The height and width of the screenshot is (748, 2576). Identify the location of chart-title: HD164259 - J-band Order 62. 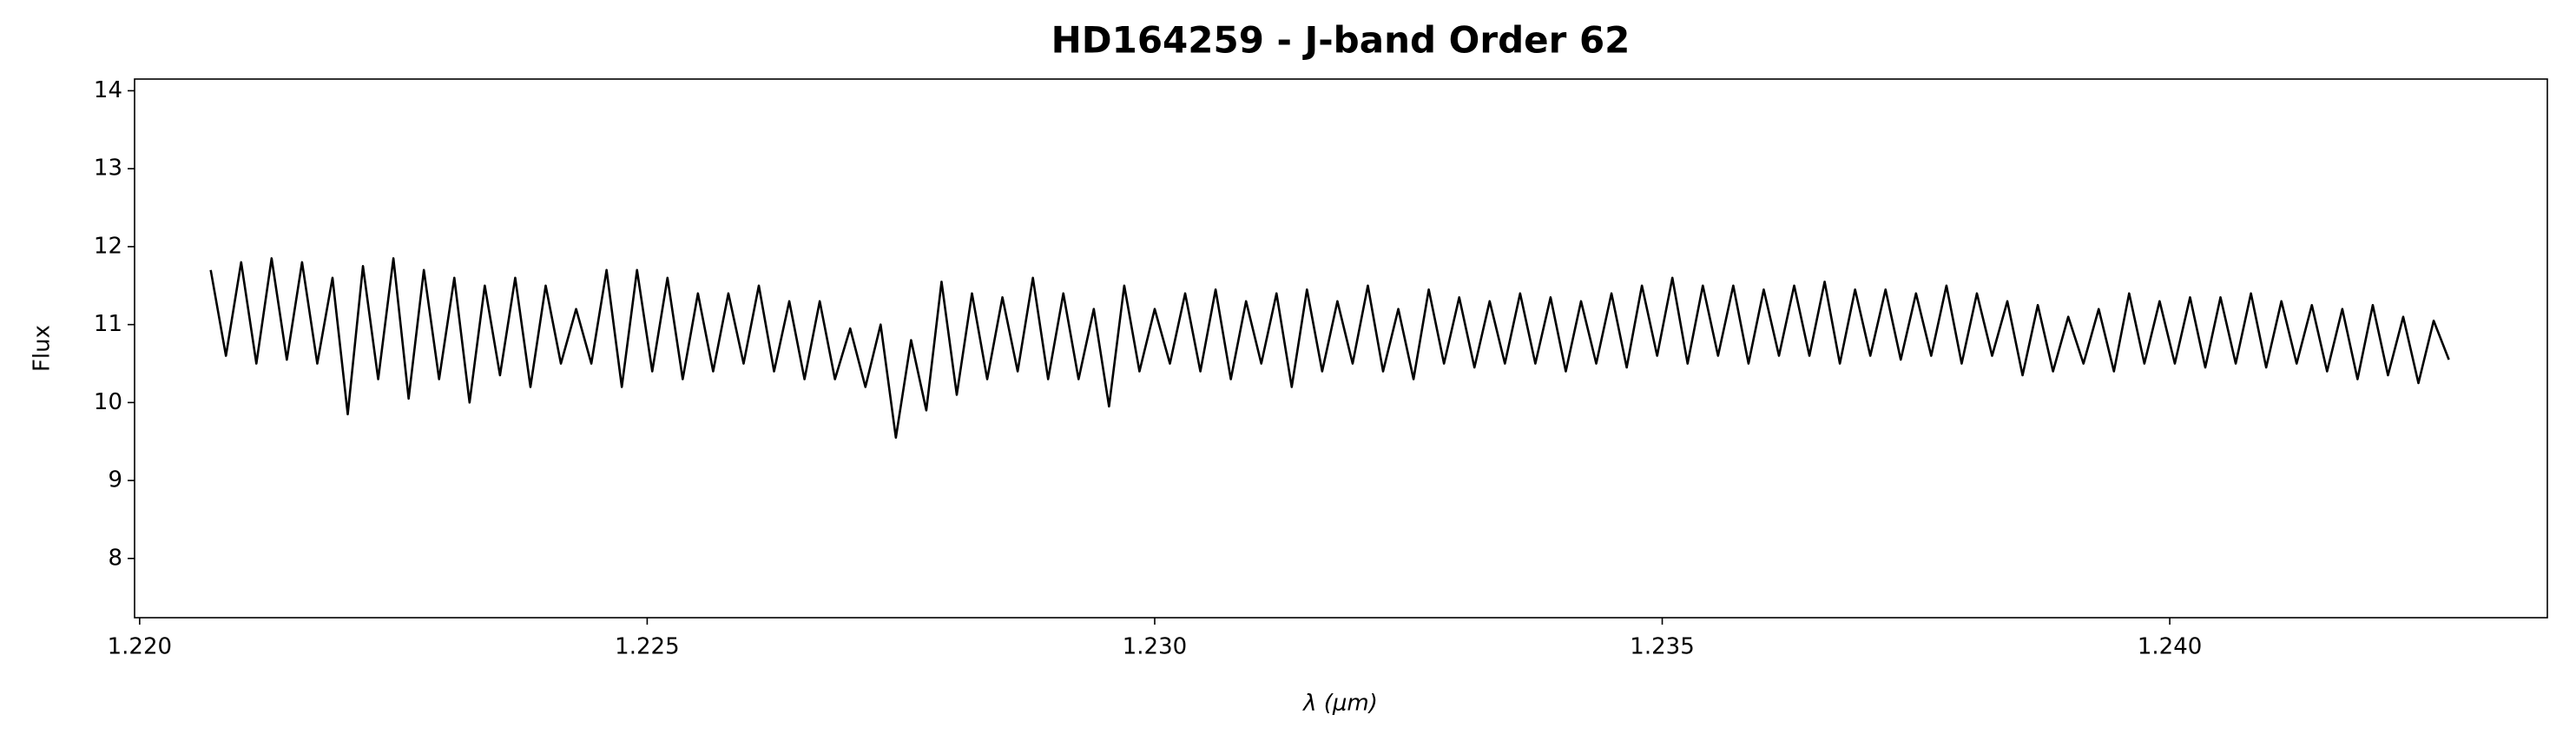
(1341, 40).